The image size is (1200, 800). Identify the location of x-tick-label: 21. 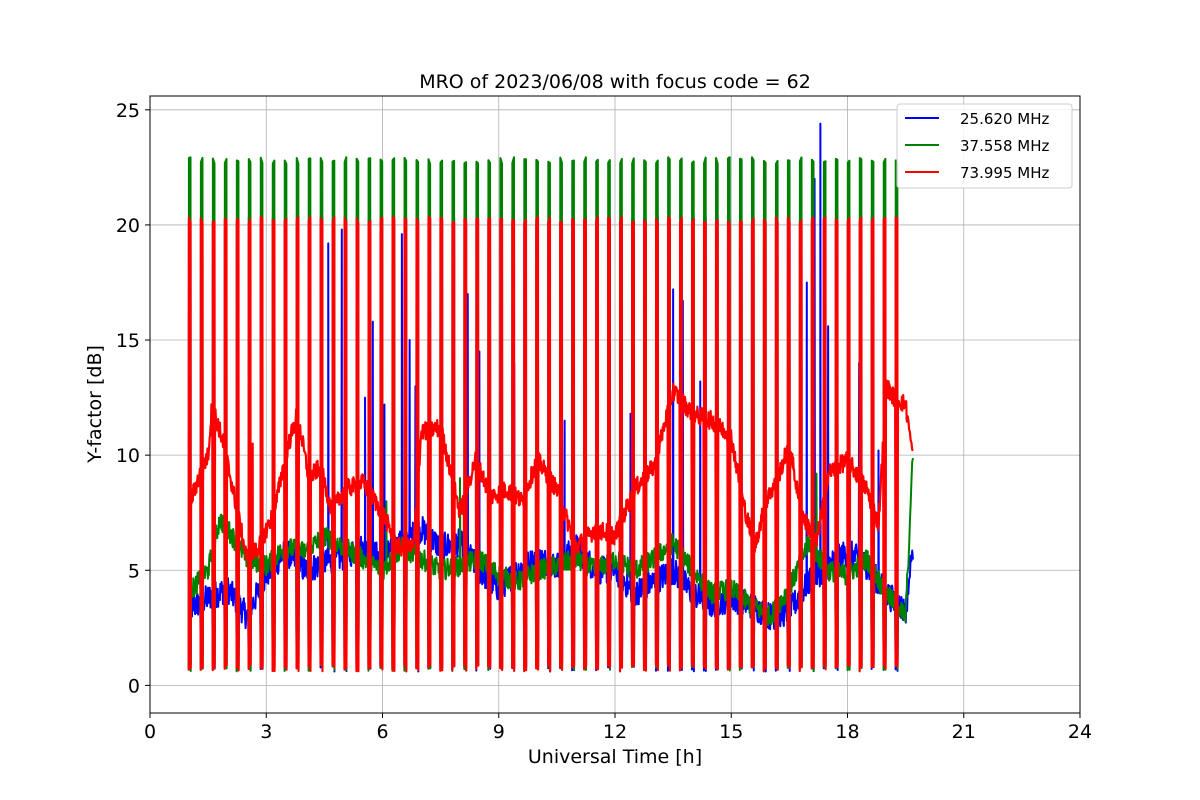
(964, 732).